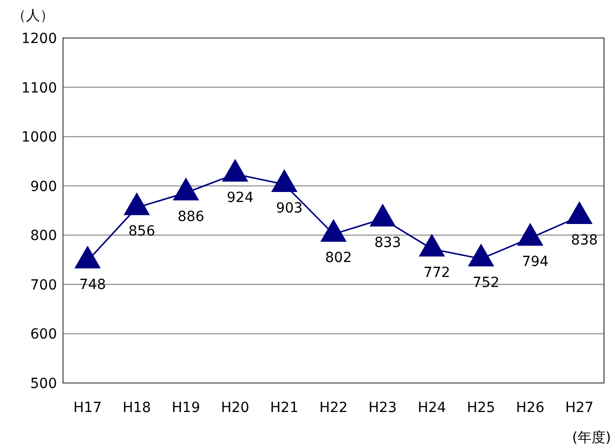 This screenshot has height=448, width=615. Describe the element at coordinates (481, 408) in the screenshot. I see `x-tick-label: H25` at that location.